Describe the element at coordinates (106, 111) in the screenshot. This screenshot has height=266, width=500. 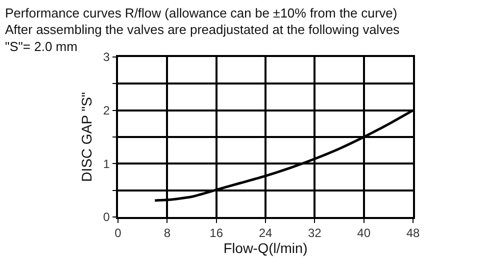
I see `y-tick-label: 2` at that location.